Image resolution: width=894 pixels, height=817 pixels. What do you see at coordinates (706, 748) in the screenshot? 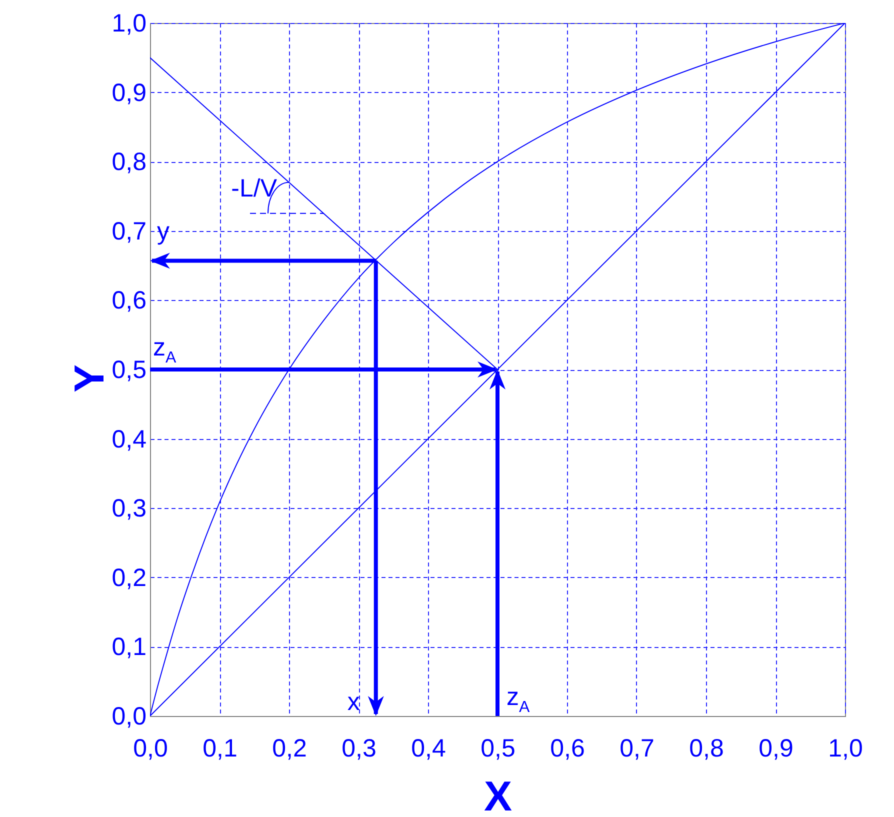
I see `x-tick-label: 0,8` at bounding box center [706, 748].